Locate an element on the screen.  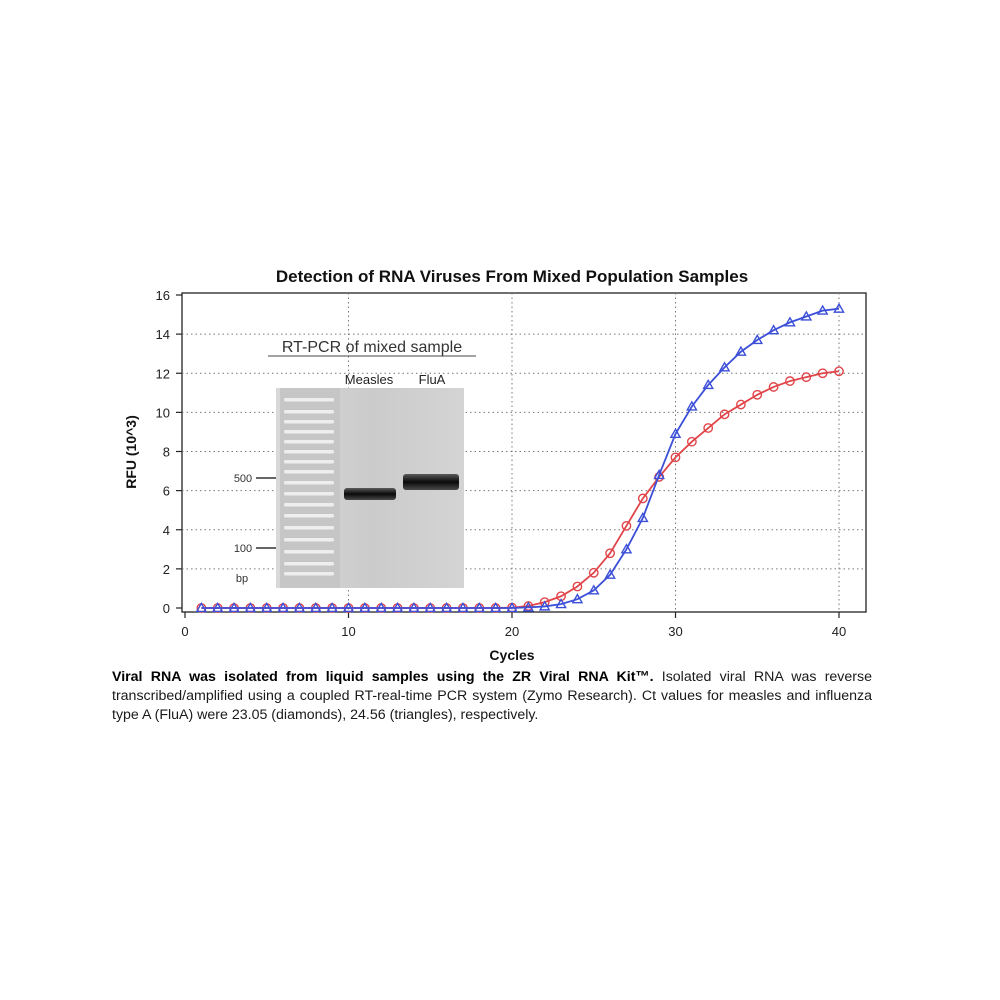
x-axis-label: Cycles is located at coordinates (511, 655).